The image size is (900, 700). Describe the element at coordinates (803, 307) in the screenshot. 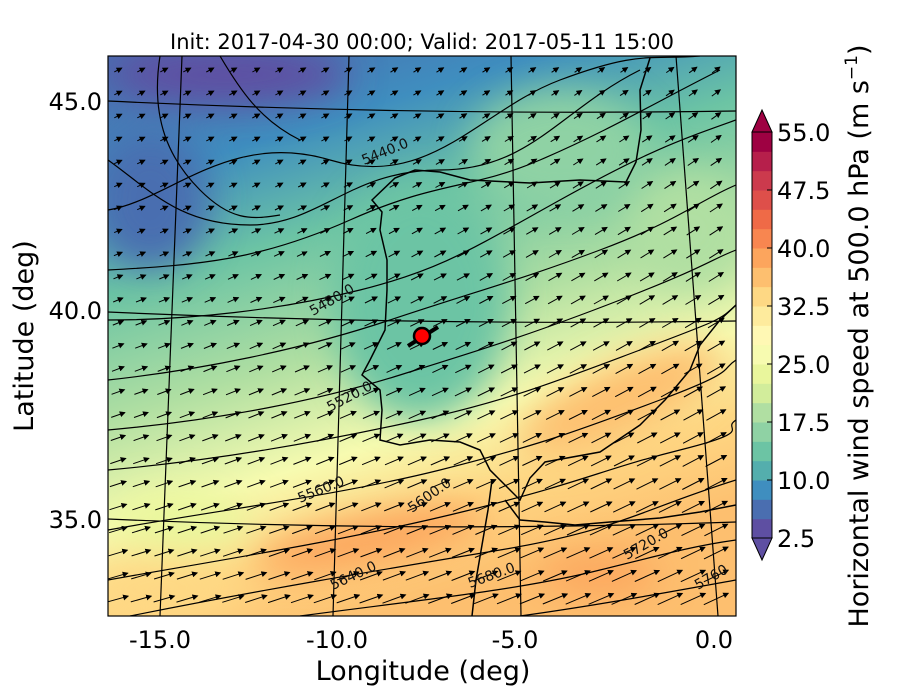

I see `colorbar-tick-label: 32.5` at that location.